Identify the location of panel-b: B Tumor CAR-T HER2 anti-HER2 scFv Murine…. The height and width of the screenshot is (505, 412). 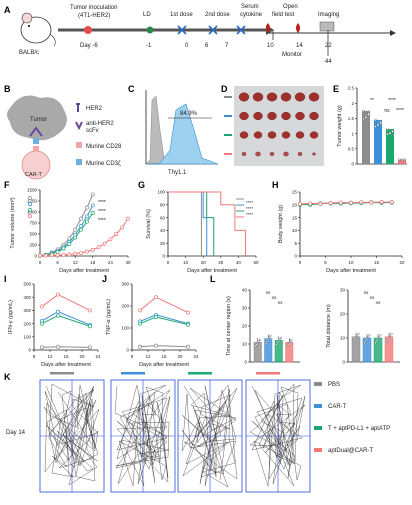
(63, 132).